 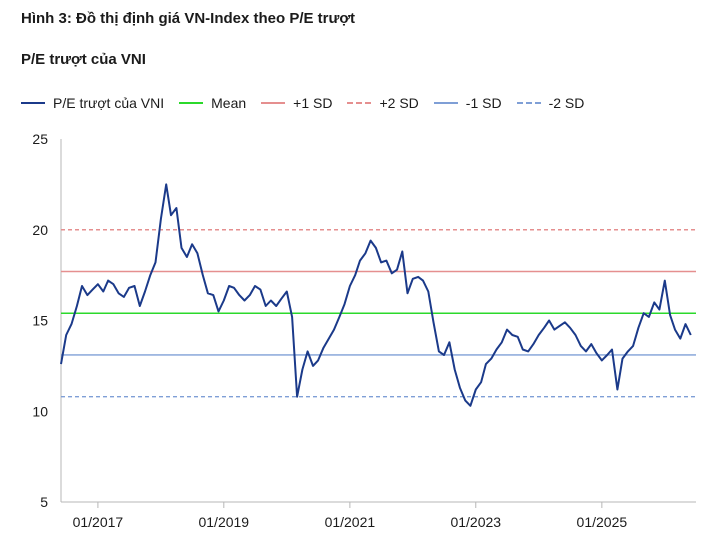 What do you see at coordinates (223, 522) in the screenshot?
I see `x-tick-label-1: 01/2019` at bounding box center [223, 522].